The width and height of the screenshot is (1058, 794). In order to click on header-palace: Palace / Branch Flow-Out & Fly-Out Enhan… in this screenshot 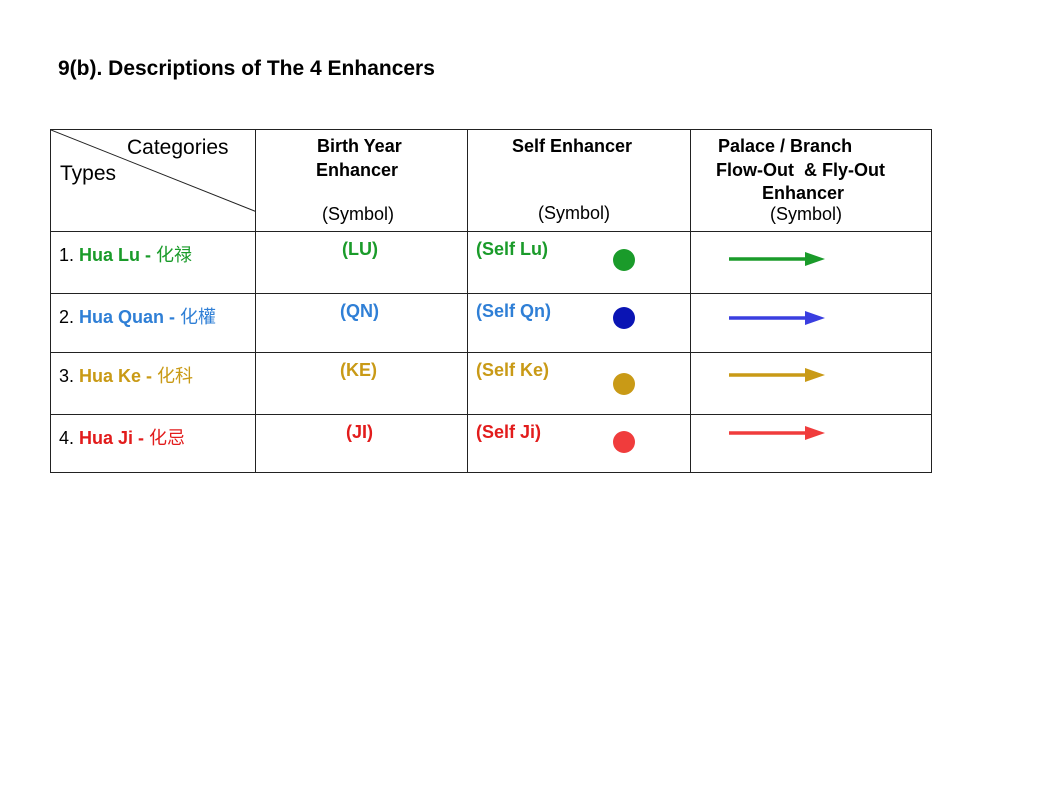, I will do `click(811, 180)`.